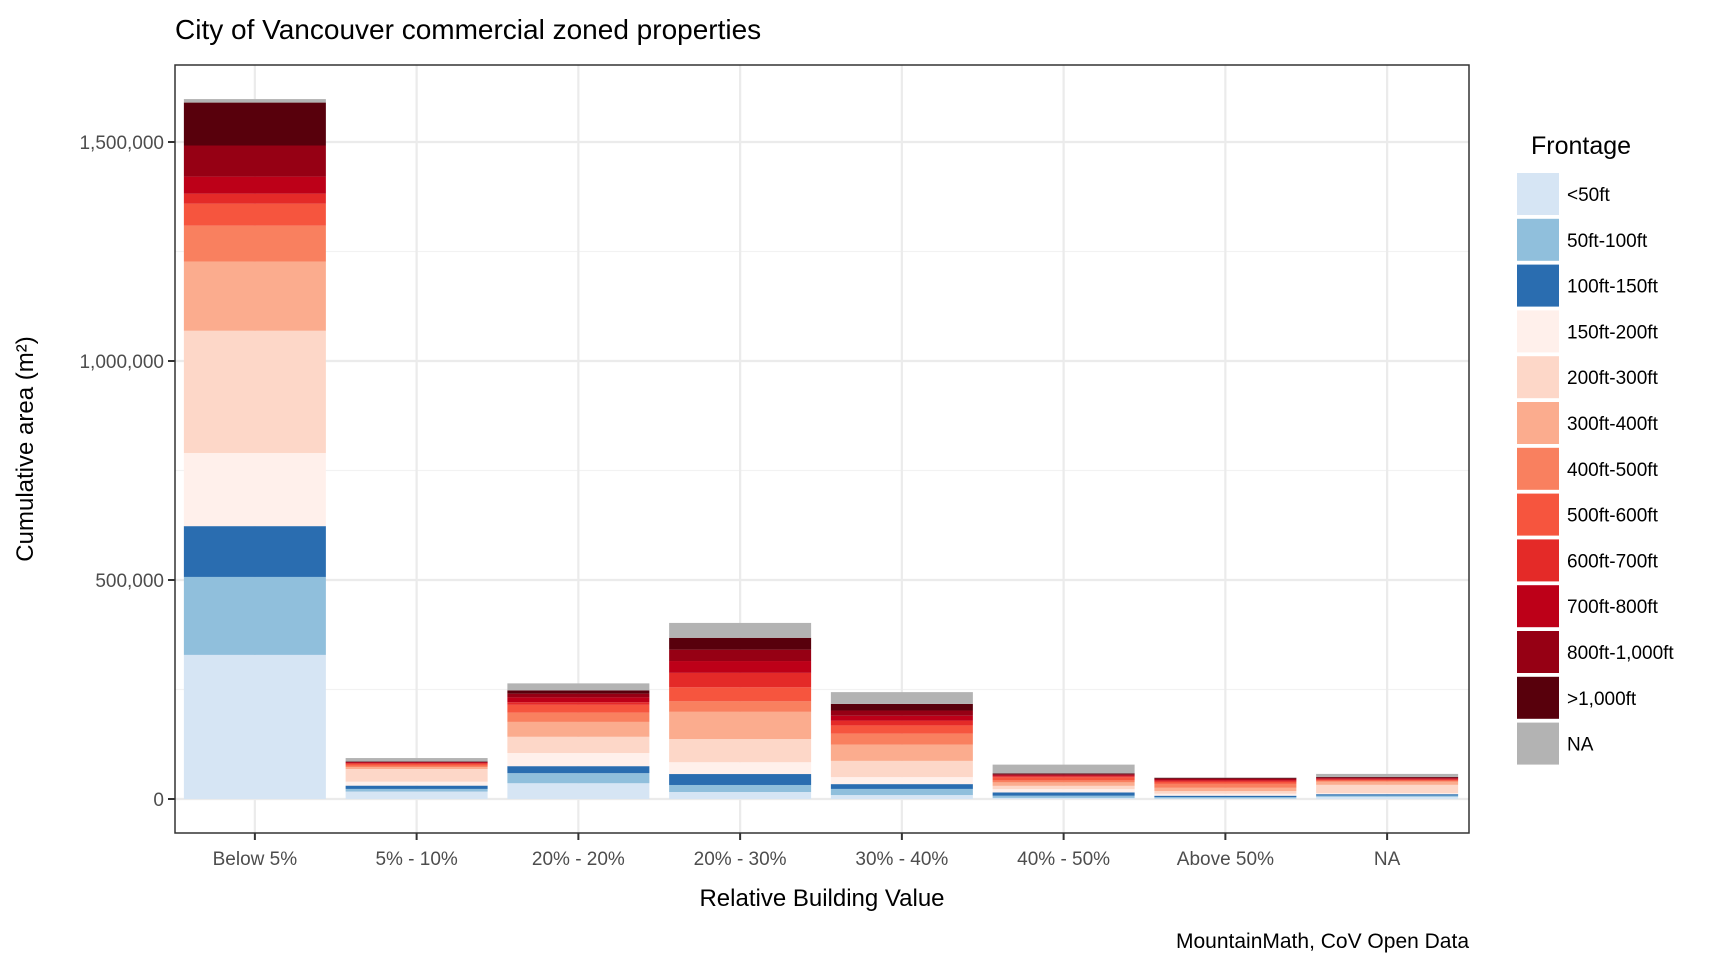 This screenshot has height=960, width=1728. I want to click on legend-label: 150ft-200ft, so click(1613, 332).